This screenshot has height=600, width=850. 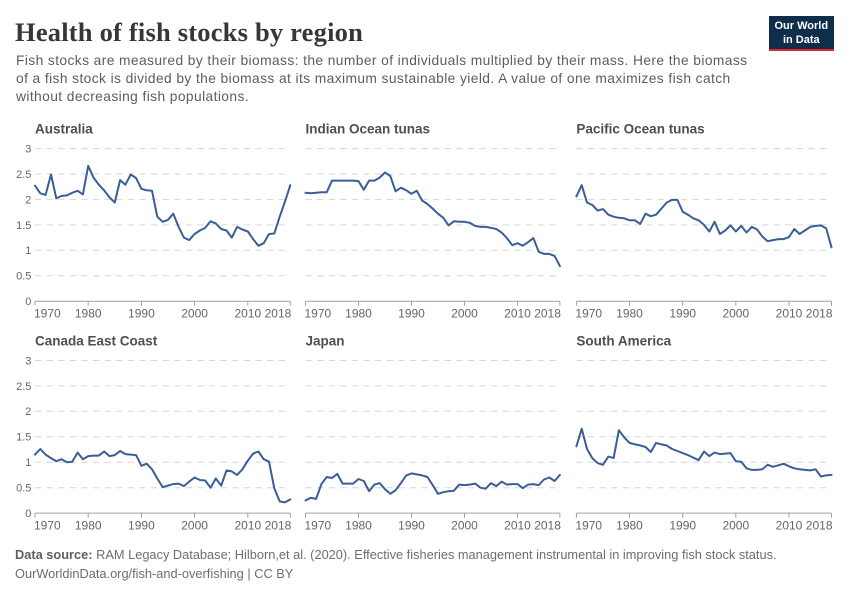 What do you see at coordinates (623, 341) in the screenshot?
I see `svg-text: South America` at bounding box center [623, 341].